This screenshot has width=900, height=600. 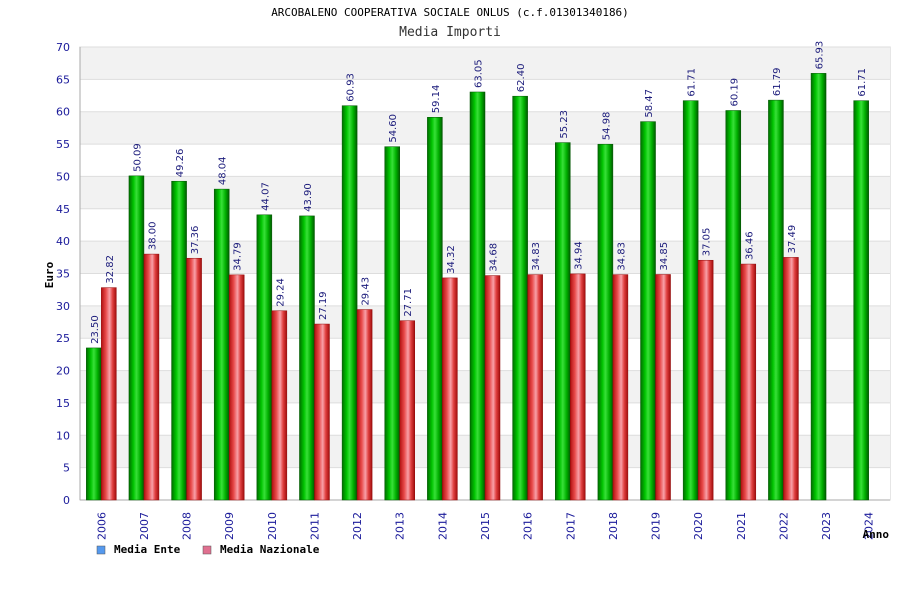 What do you see at coordinates (656, 526) in the screenshot?
I see `x-tick-label: 2019` at bounding box center [656, 526].